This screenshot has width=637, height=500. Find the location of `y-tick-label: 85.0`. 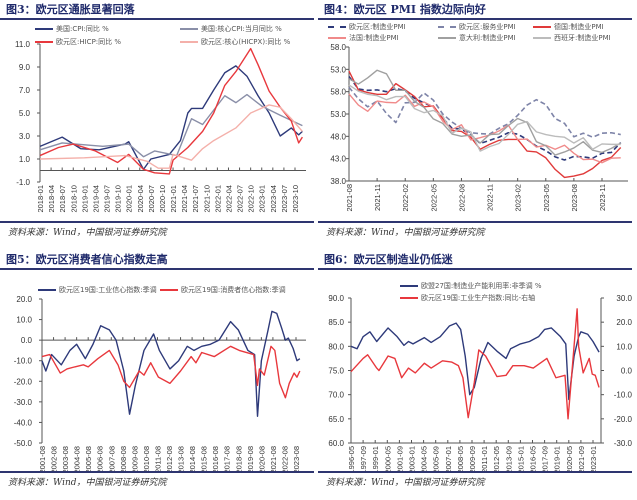

y-tick-label: 85.0 is located at coordinates (336, 322).